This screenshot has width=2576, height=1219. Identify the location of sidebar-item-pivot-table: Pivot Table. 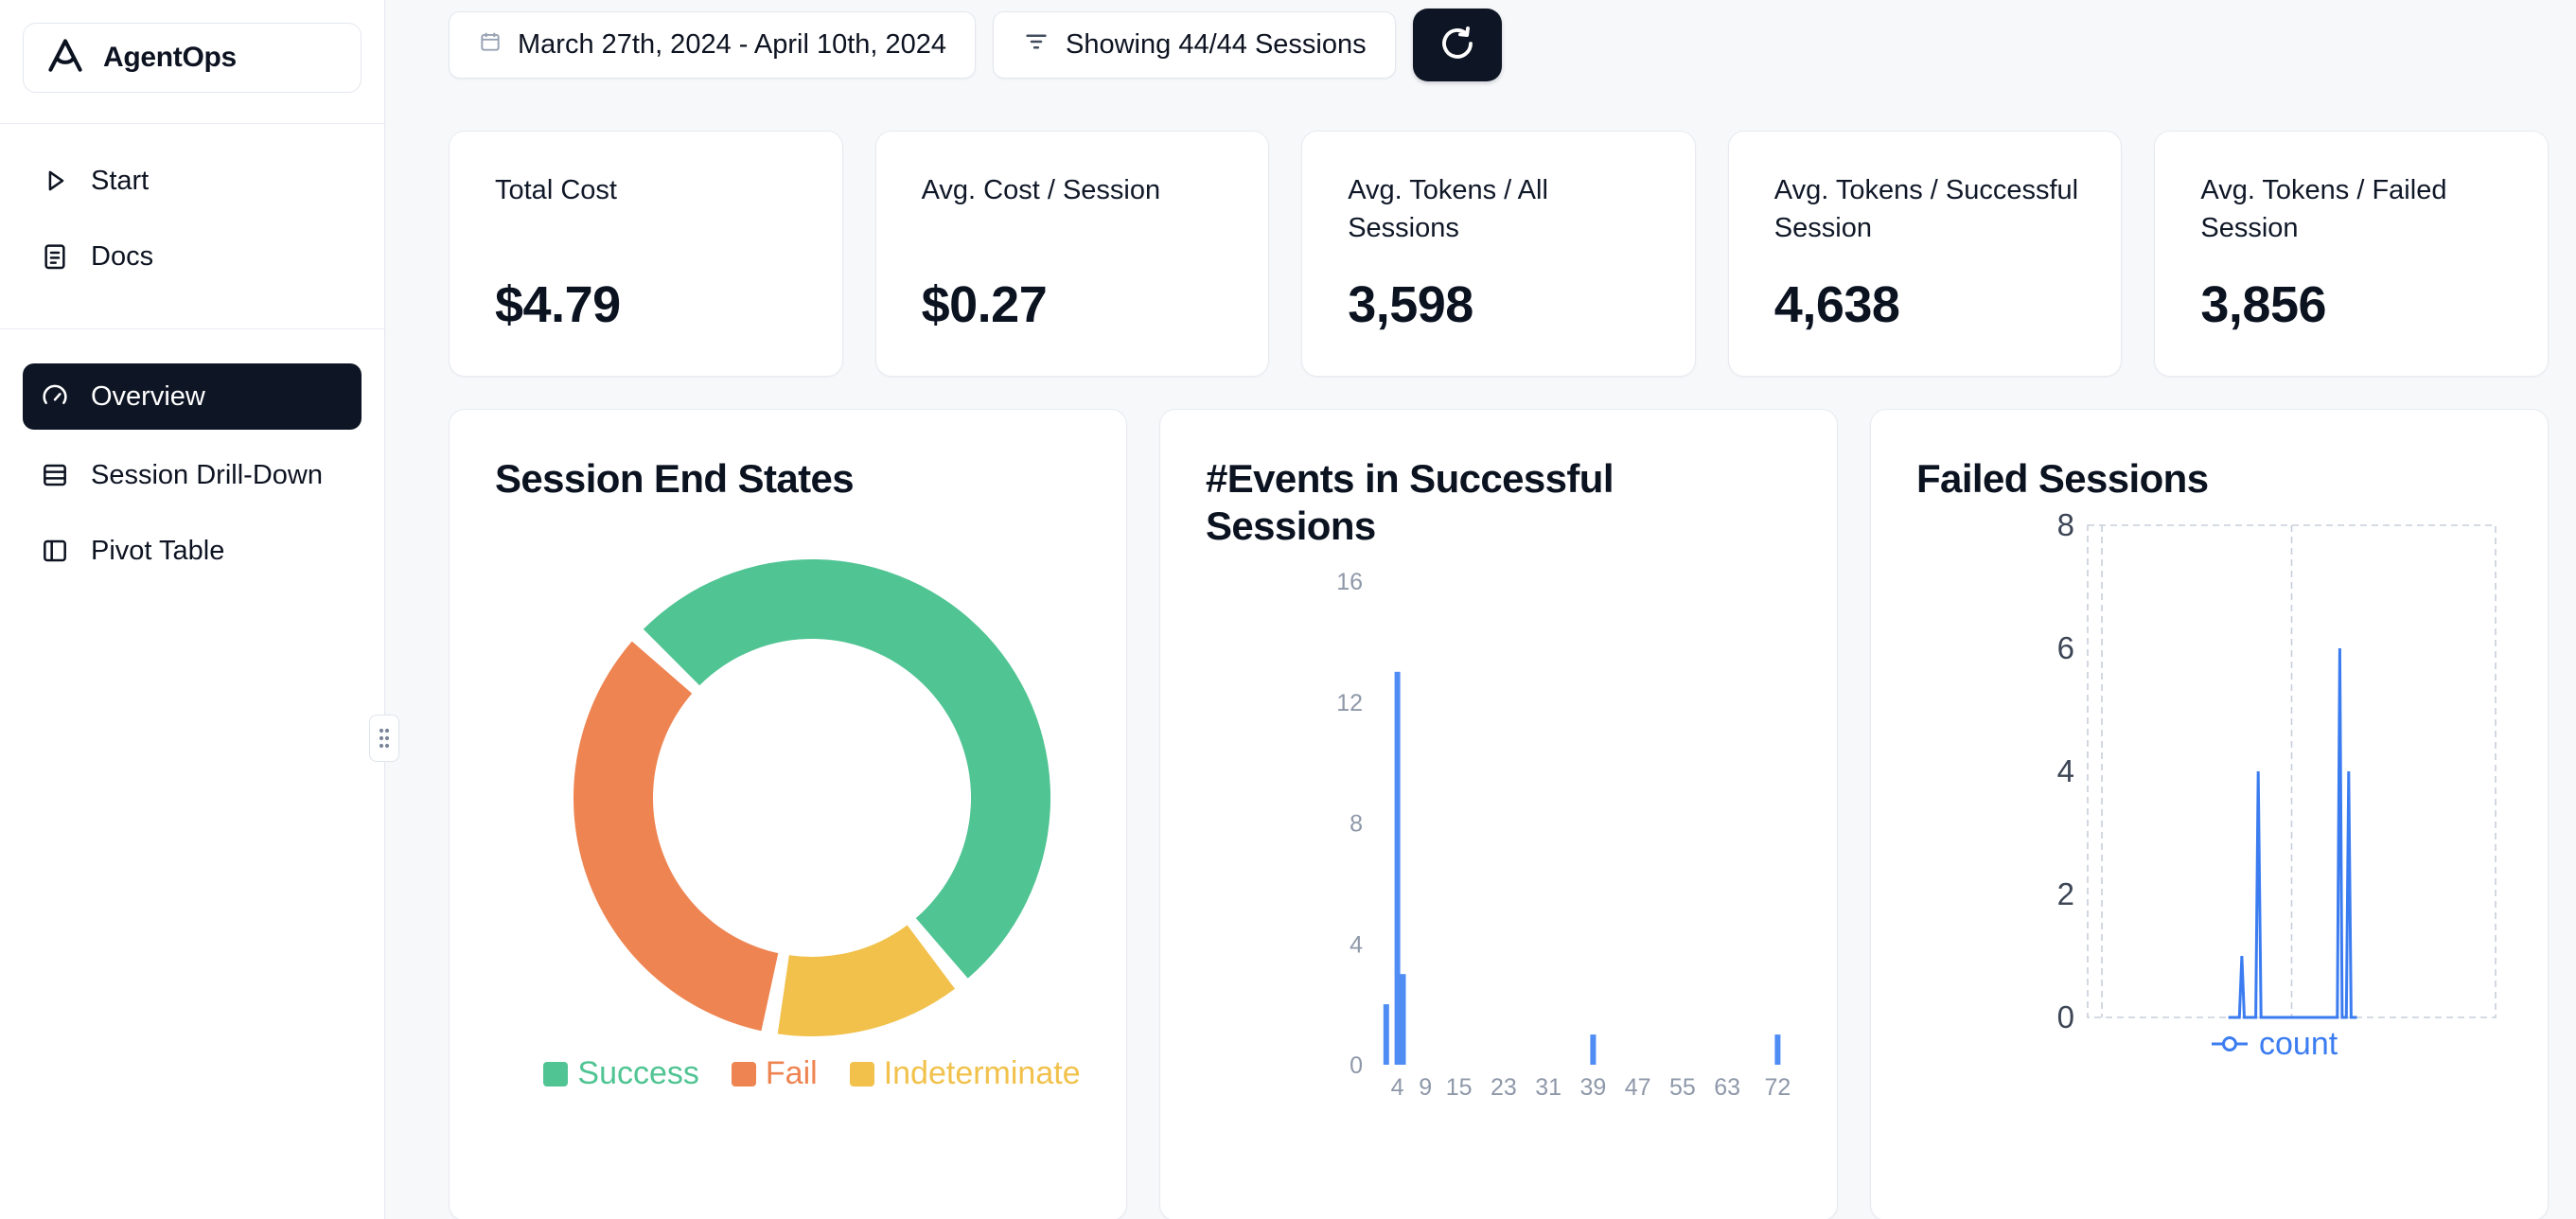
(192, 551).